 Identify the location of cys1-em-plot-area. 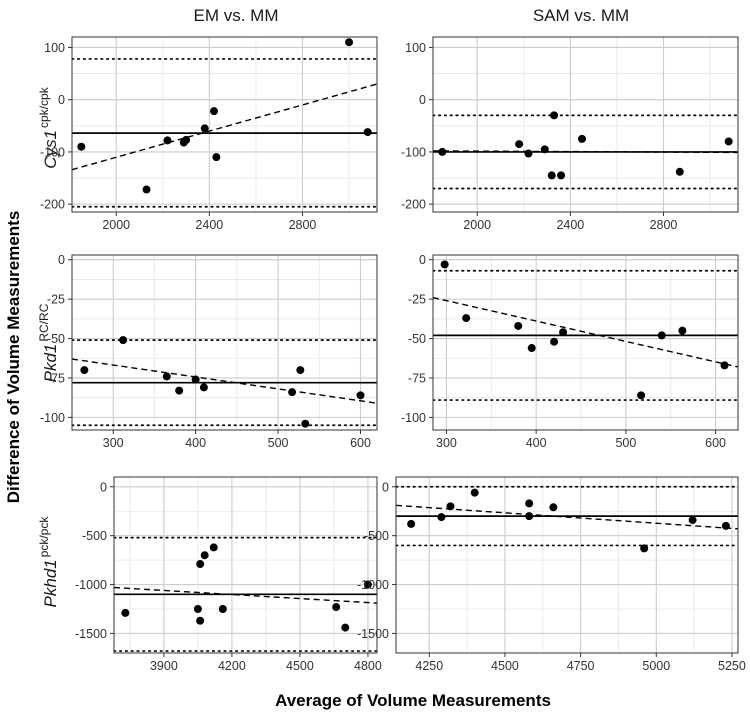
(224, 124).